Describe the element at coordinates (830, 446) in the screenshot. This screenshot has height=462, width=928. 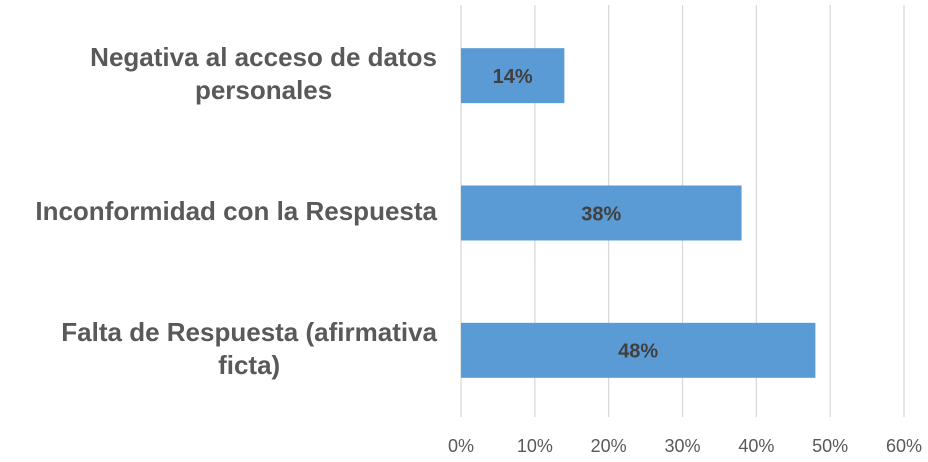
I see `x-tick-label: 50%` at that location.